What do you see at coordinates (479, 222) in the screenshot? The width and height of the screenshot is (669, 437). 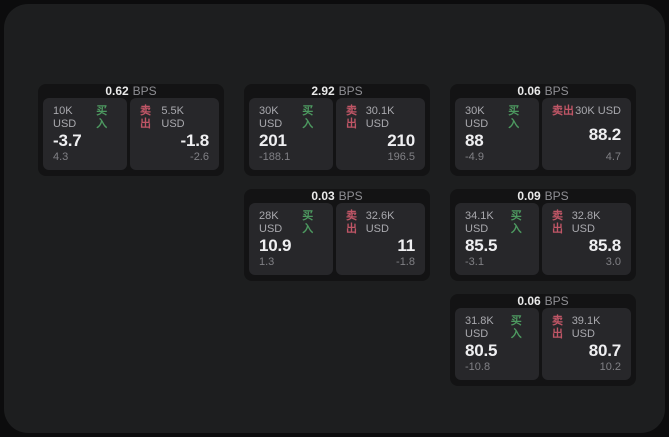 I see `buy-amount: 34.1K USD` at bounding box center [479, 222].